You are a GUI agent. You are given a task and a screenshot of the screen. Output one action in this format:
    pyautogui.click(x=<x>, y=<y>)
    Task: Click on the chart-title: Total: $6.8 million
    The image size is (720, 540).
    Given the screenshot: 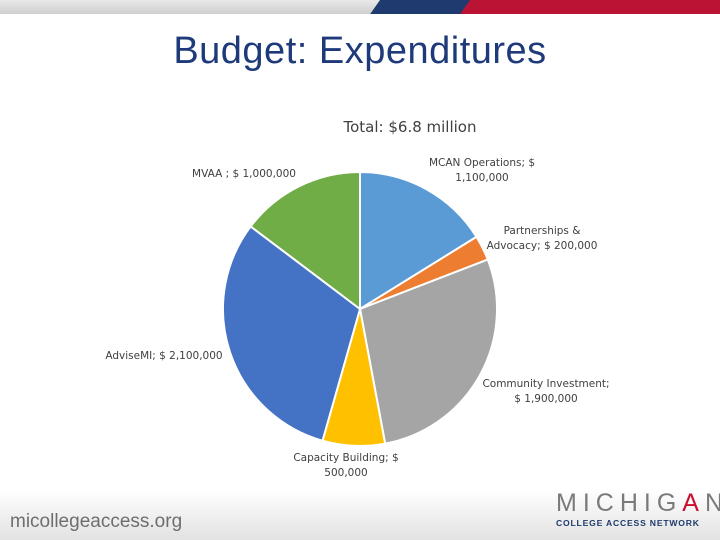 What is the action you would take?
    pyautogui.click(x=410, y=127)
    